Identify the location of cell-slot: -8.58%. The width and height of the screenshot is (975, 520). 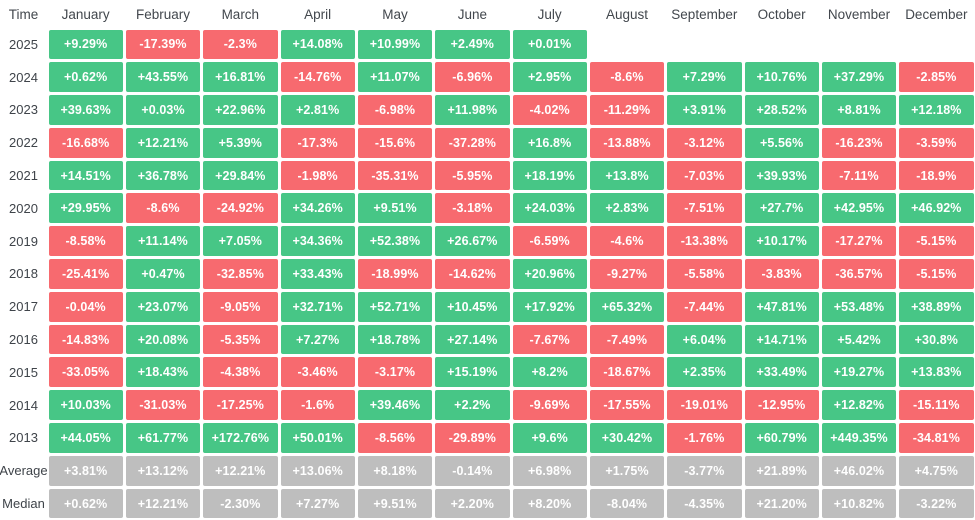
(85, 241).